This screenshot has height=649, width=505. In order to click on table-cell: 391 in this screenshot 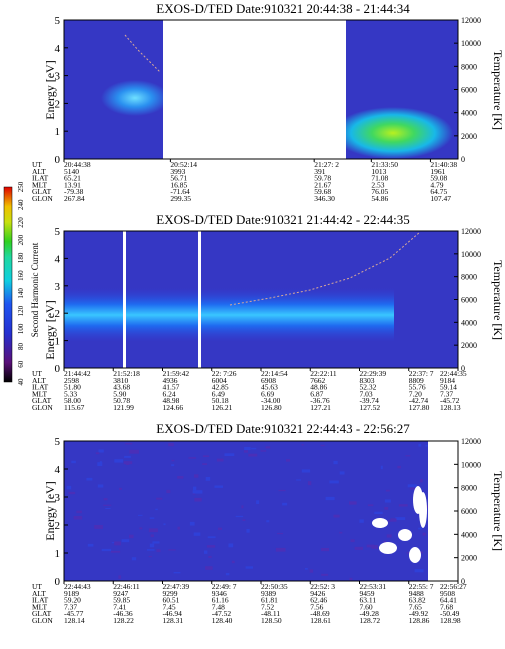, I will do `click(320, 171)`.